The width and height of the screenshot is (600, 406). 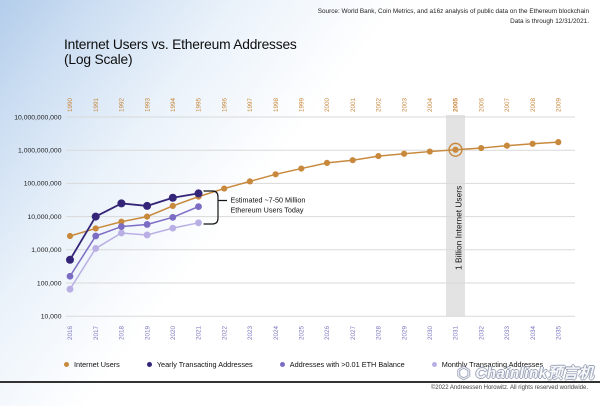 I want to click on top-axis-year-label: 1996, so click(x=224, y=104).